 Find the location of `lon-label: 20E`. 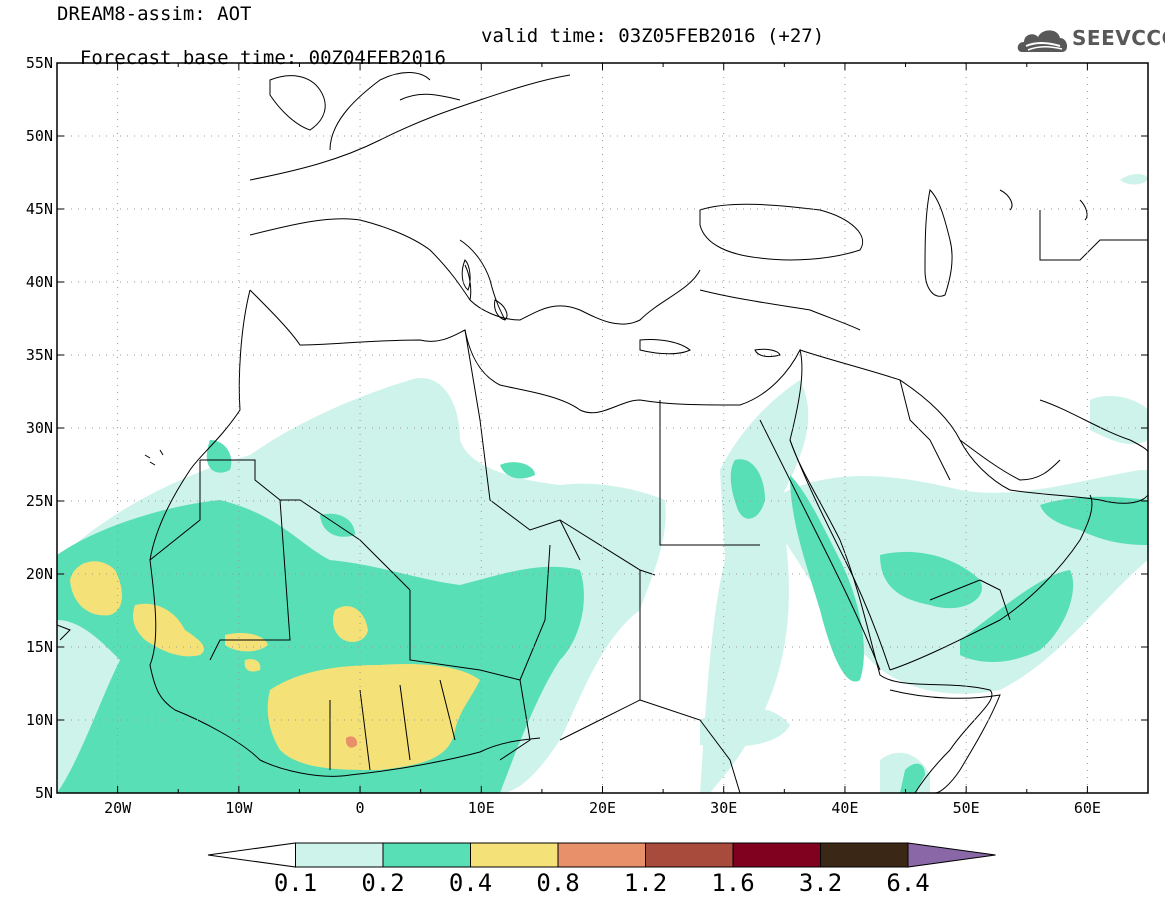

lon-label: 20E is located at coordinates (602, 808).